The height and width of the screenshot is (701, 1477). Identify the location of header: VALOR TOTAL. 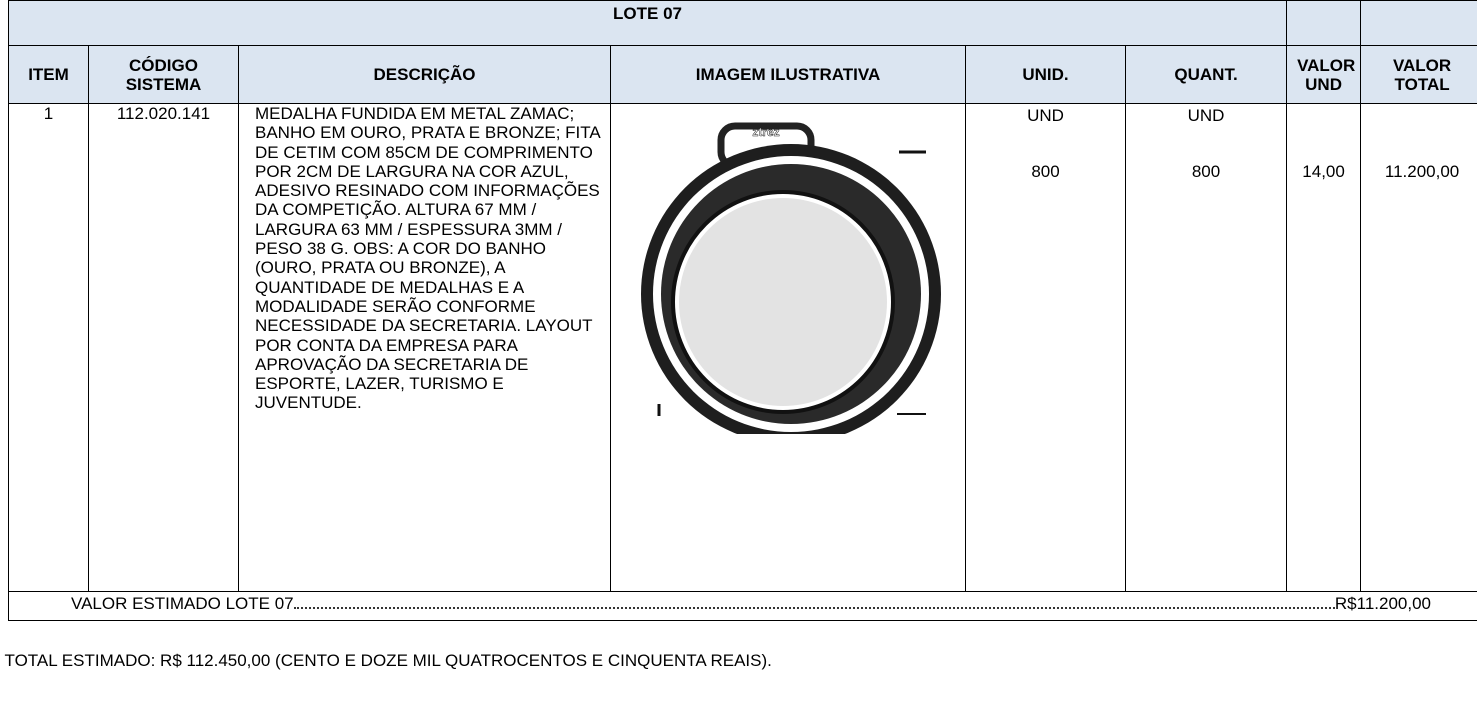
(1419, 75).